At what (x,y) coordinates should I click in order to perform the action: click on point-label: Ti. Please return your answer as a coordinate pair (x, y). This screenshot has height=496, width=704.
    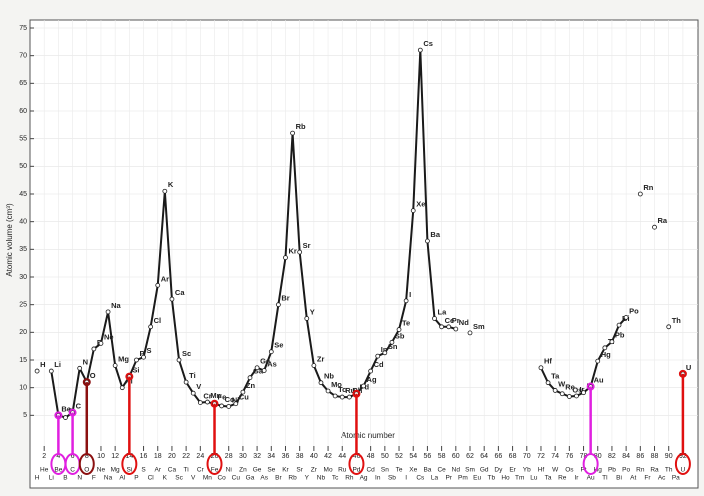
    Looking at the image, I should click on (192, 375).